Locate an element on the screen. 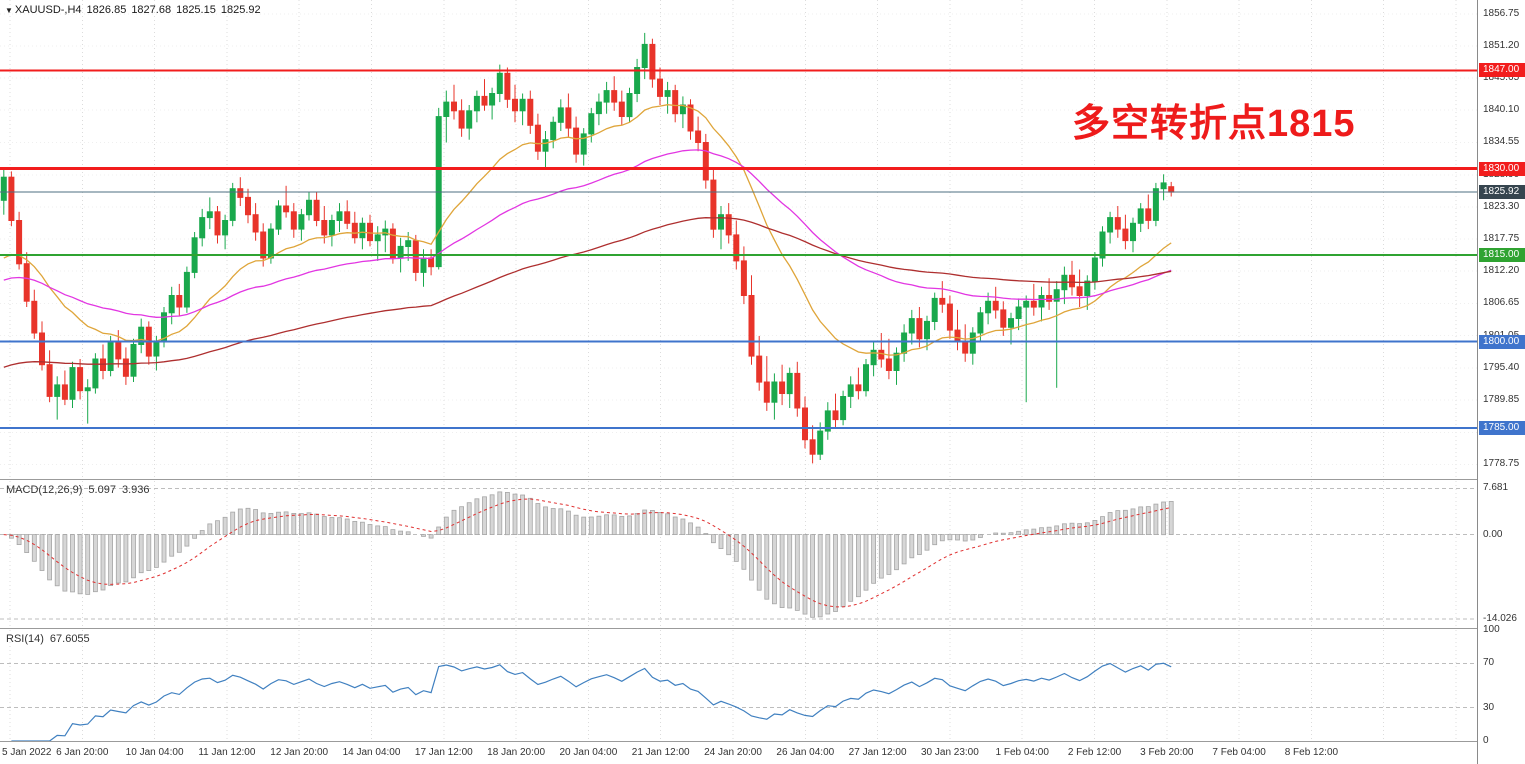 This screenshot has width=1525, height=764. price-axis-label: 1823.30 is located at coordinates (1501, 207).